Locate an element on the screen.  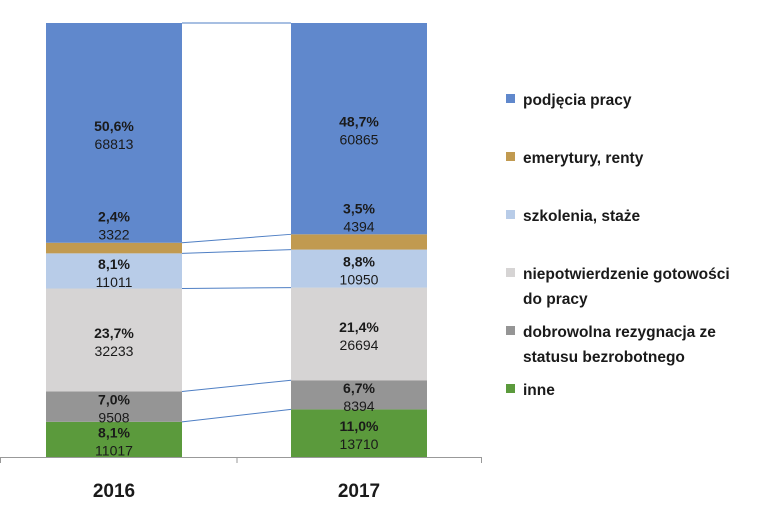
legend-item: emerytury, renty is located at coordinates (637, 158).